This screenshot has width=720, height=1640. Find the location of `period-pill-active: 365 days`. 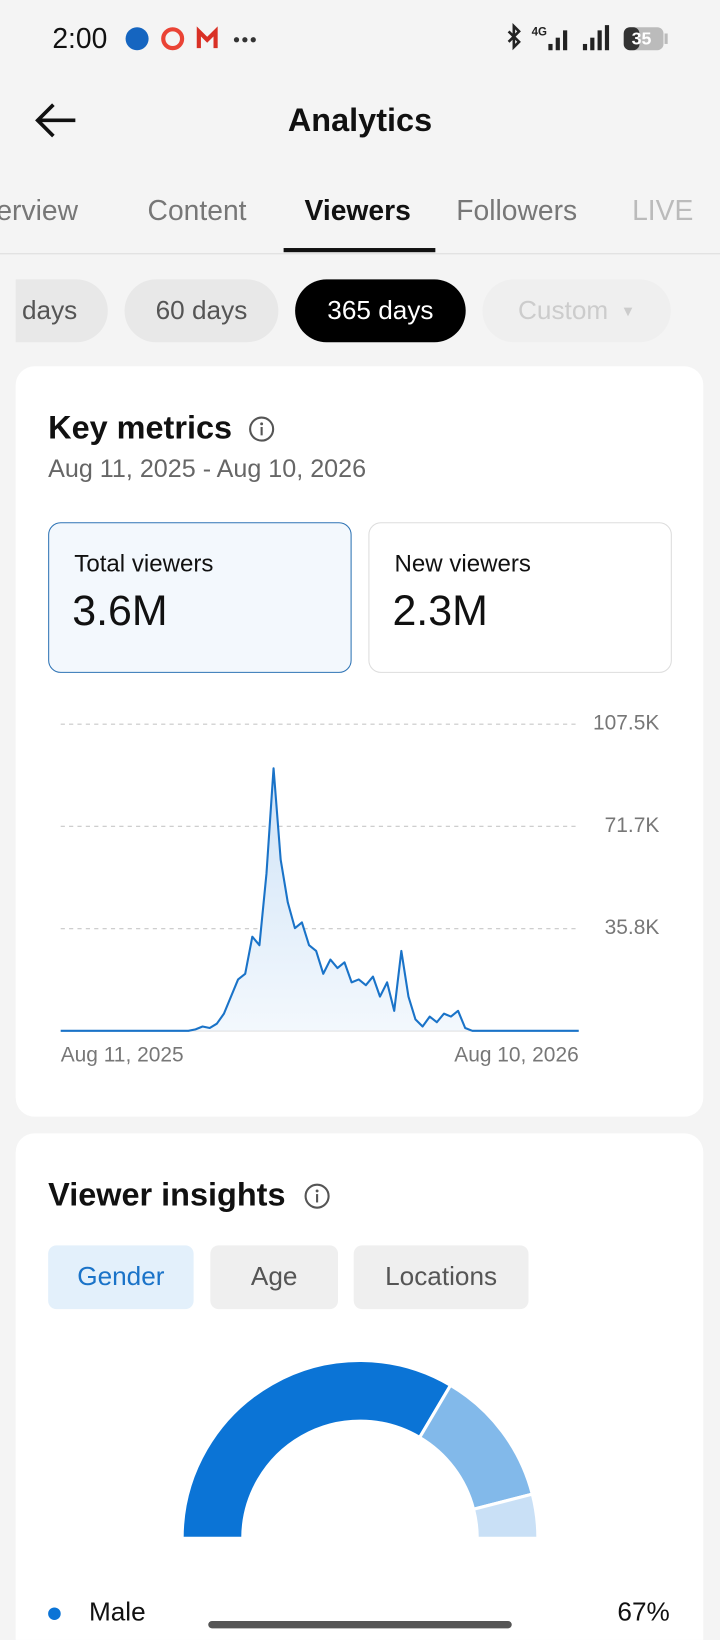

period-pill-active: 365 days is located at coordinates (380, 311).